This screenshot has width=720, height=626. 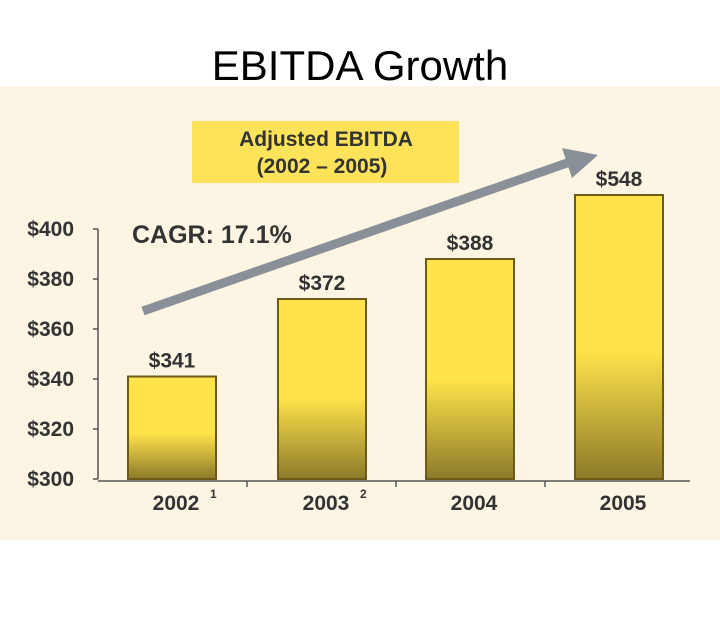 I want to click on y-tick-label: $360, so click(x=50, y=329).